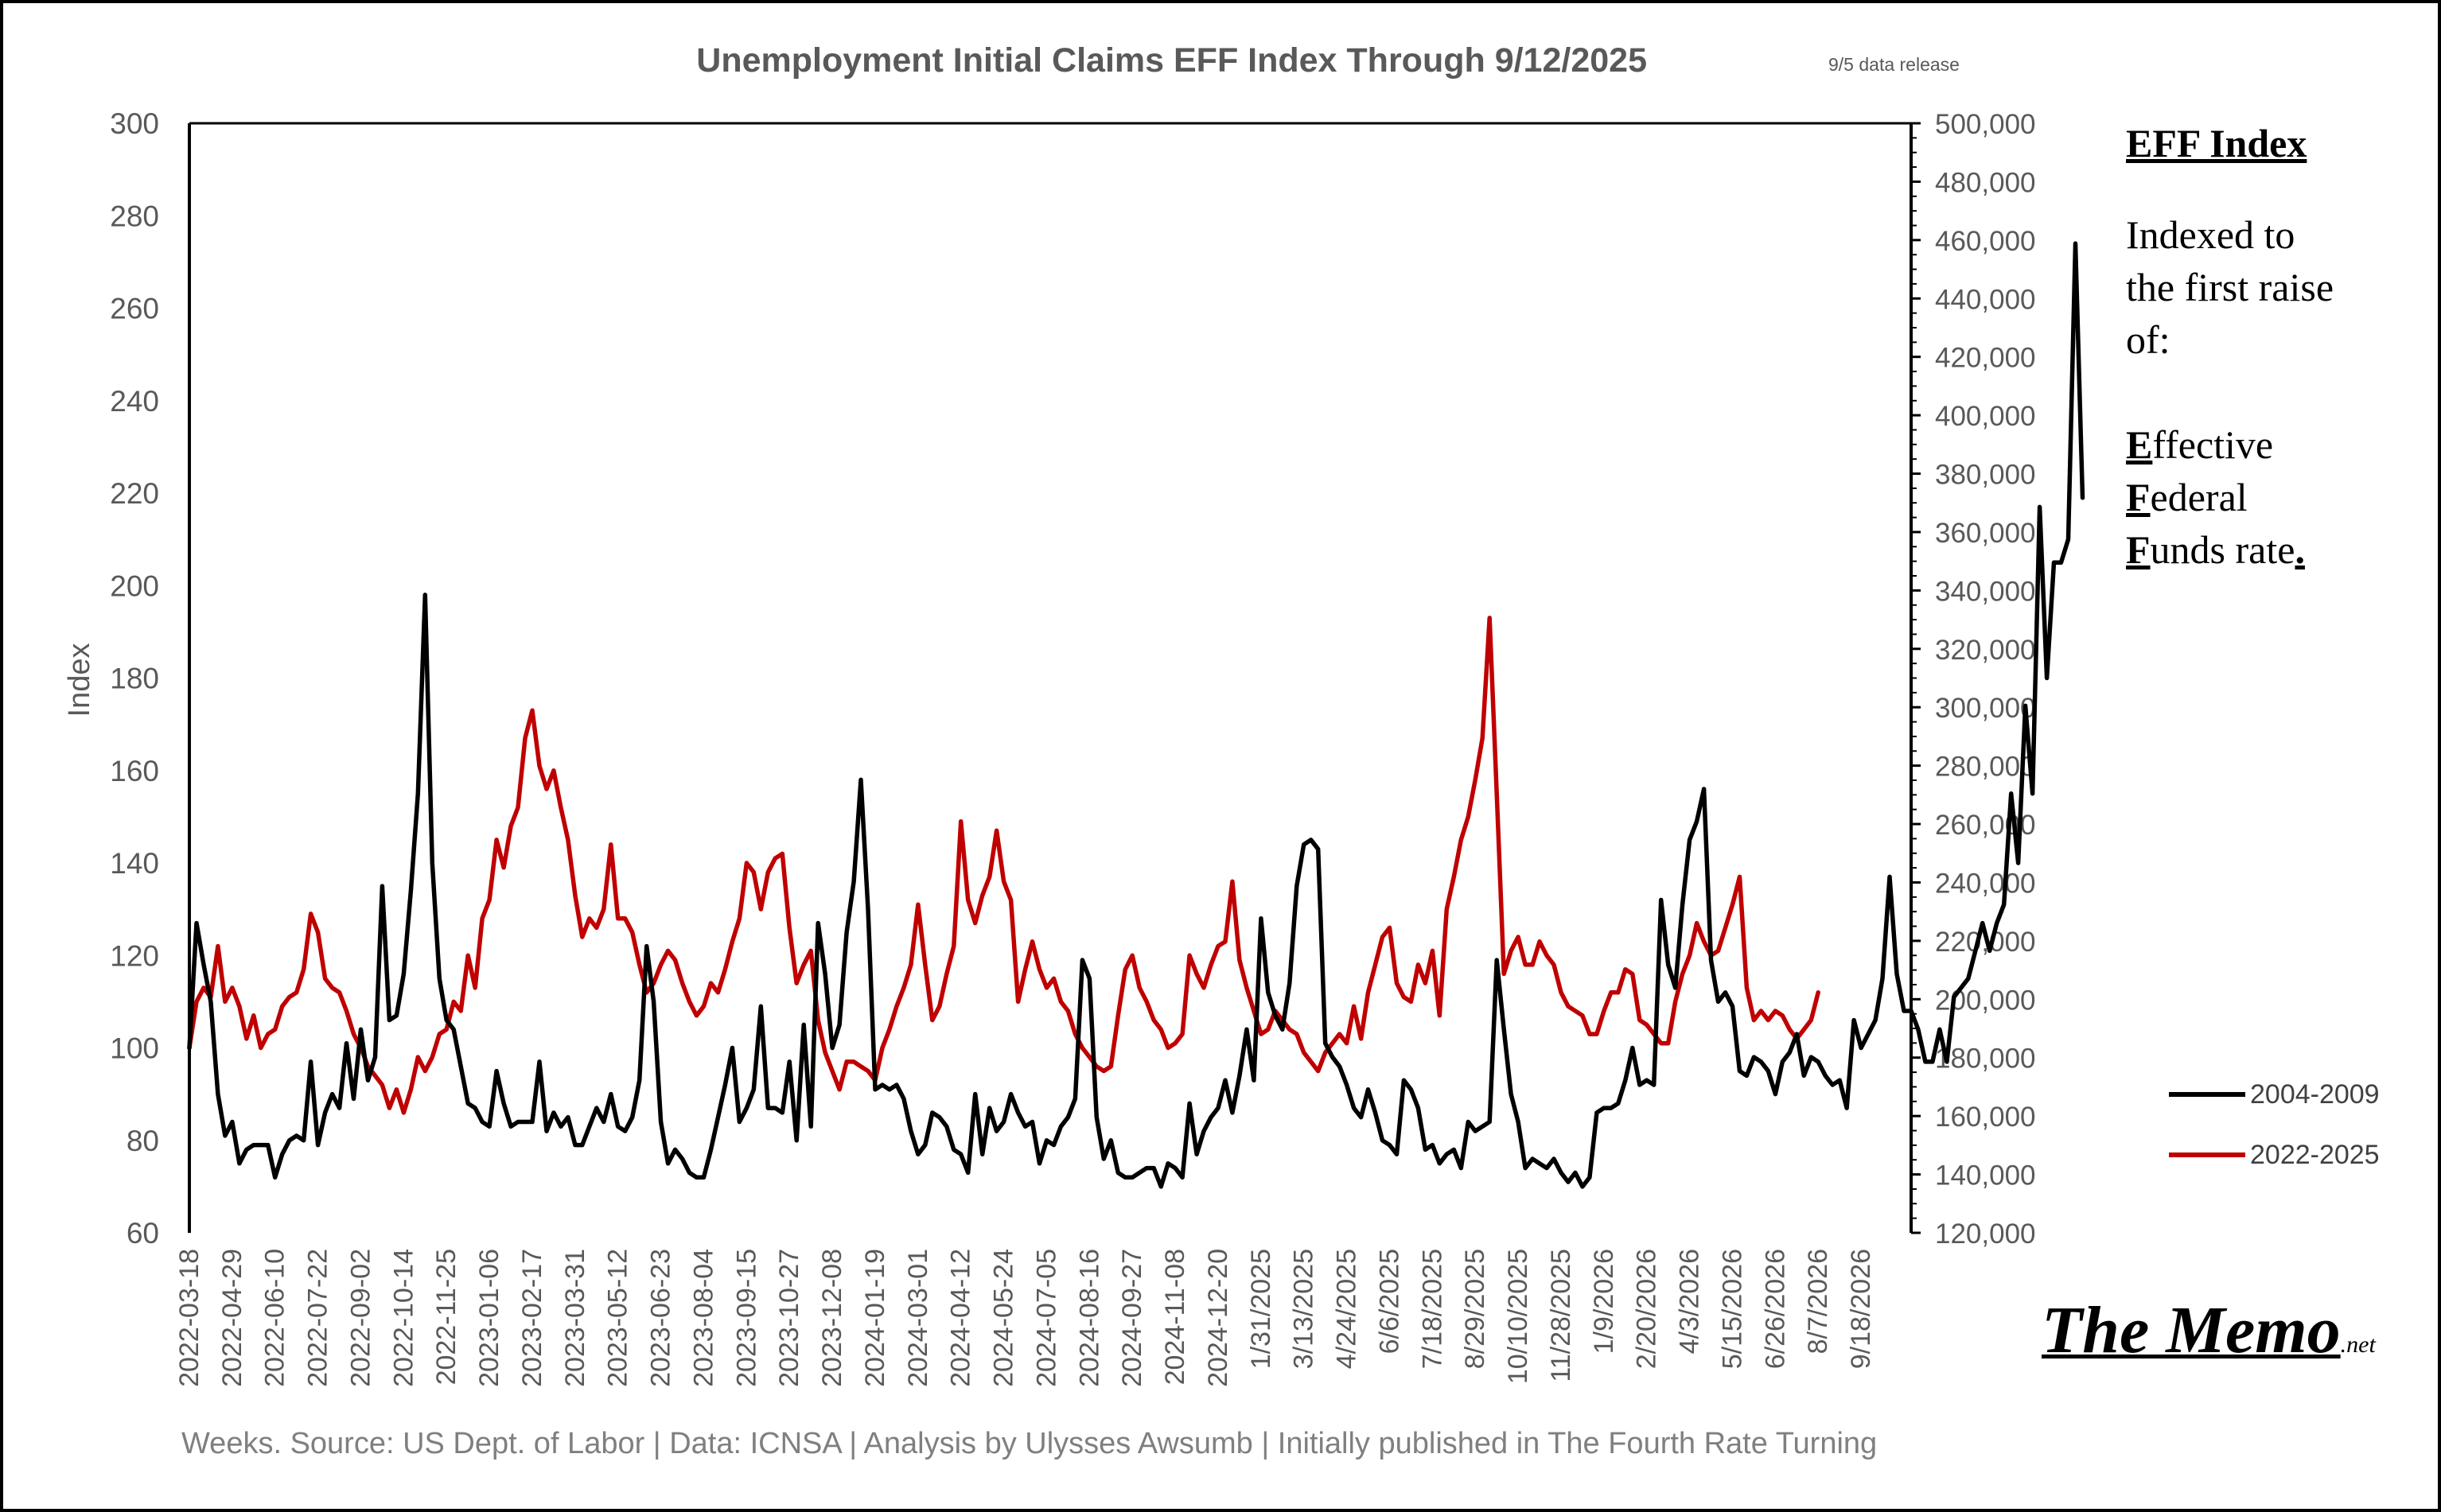 The height and width of the screenshot is (1512, 2441). I want to click on y-tick-label: 260, so click(134, 309).